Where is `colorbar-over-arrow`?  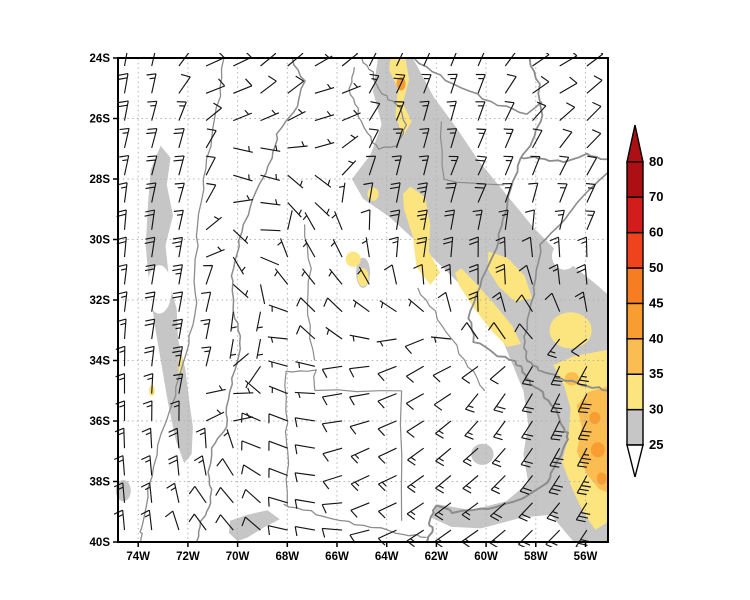
colorbar-over-arrow is located at coordinates (635, 143).